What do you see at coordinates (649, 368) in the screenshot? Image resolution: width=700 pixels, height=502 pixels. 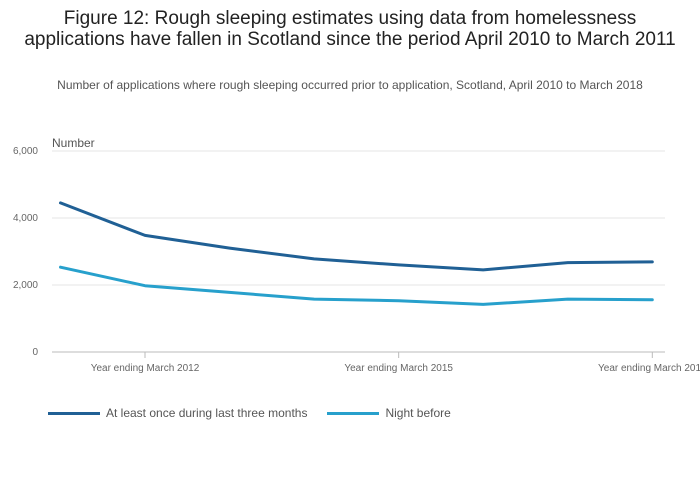 I see `x-tick-label: Year ending March 2018` at bounding box center [649, 368].